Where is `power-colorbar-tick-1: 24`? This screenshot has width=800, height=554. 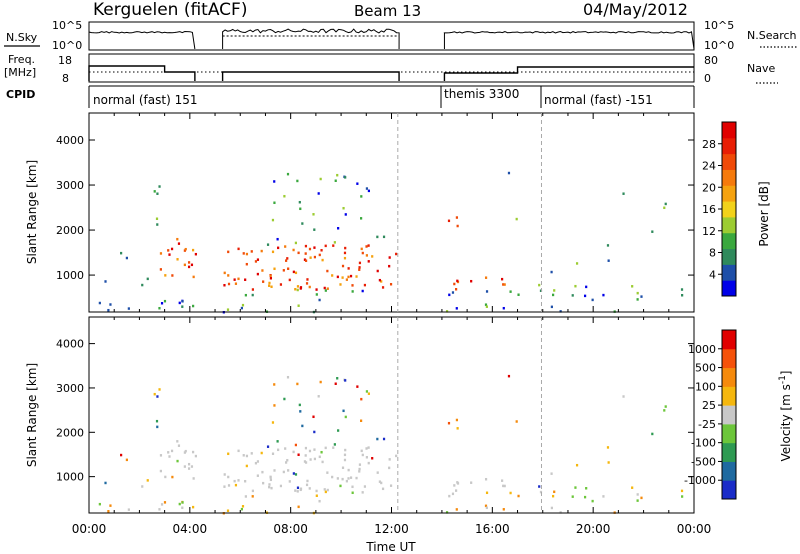
power-colorbar-tick-1: 24 is located at coordinates (709, 166).